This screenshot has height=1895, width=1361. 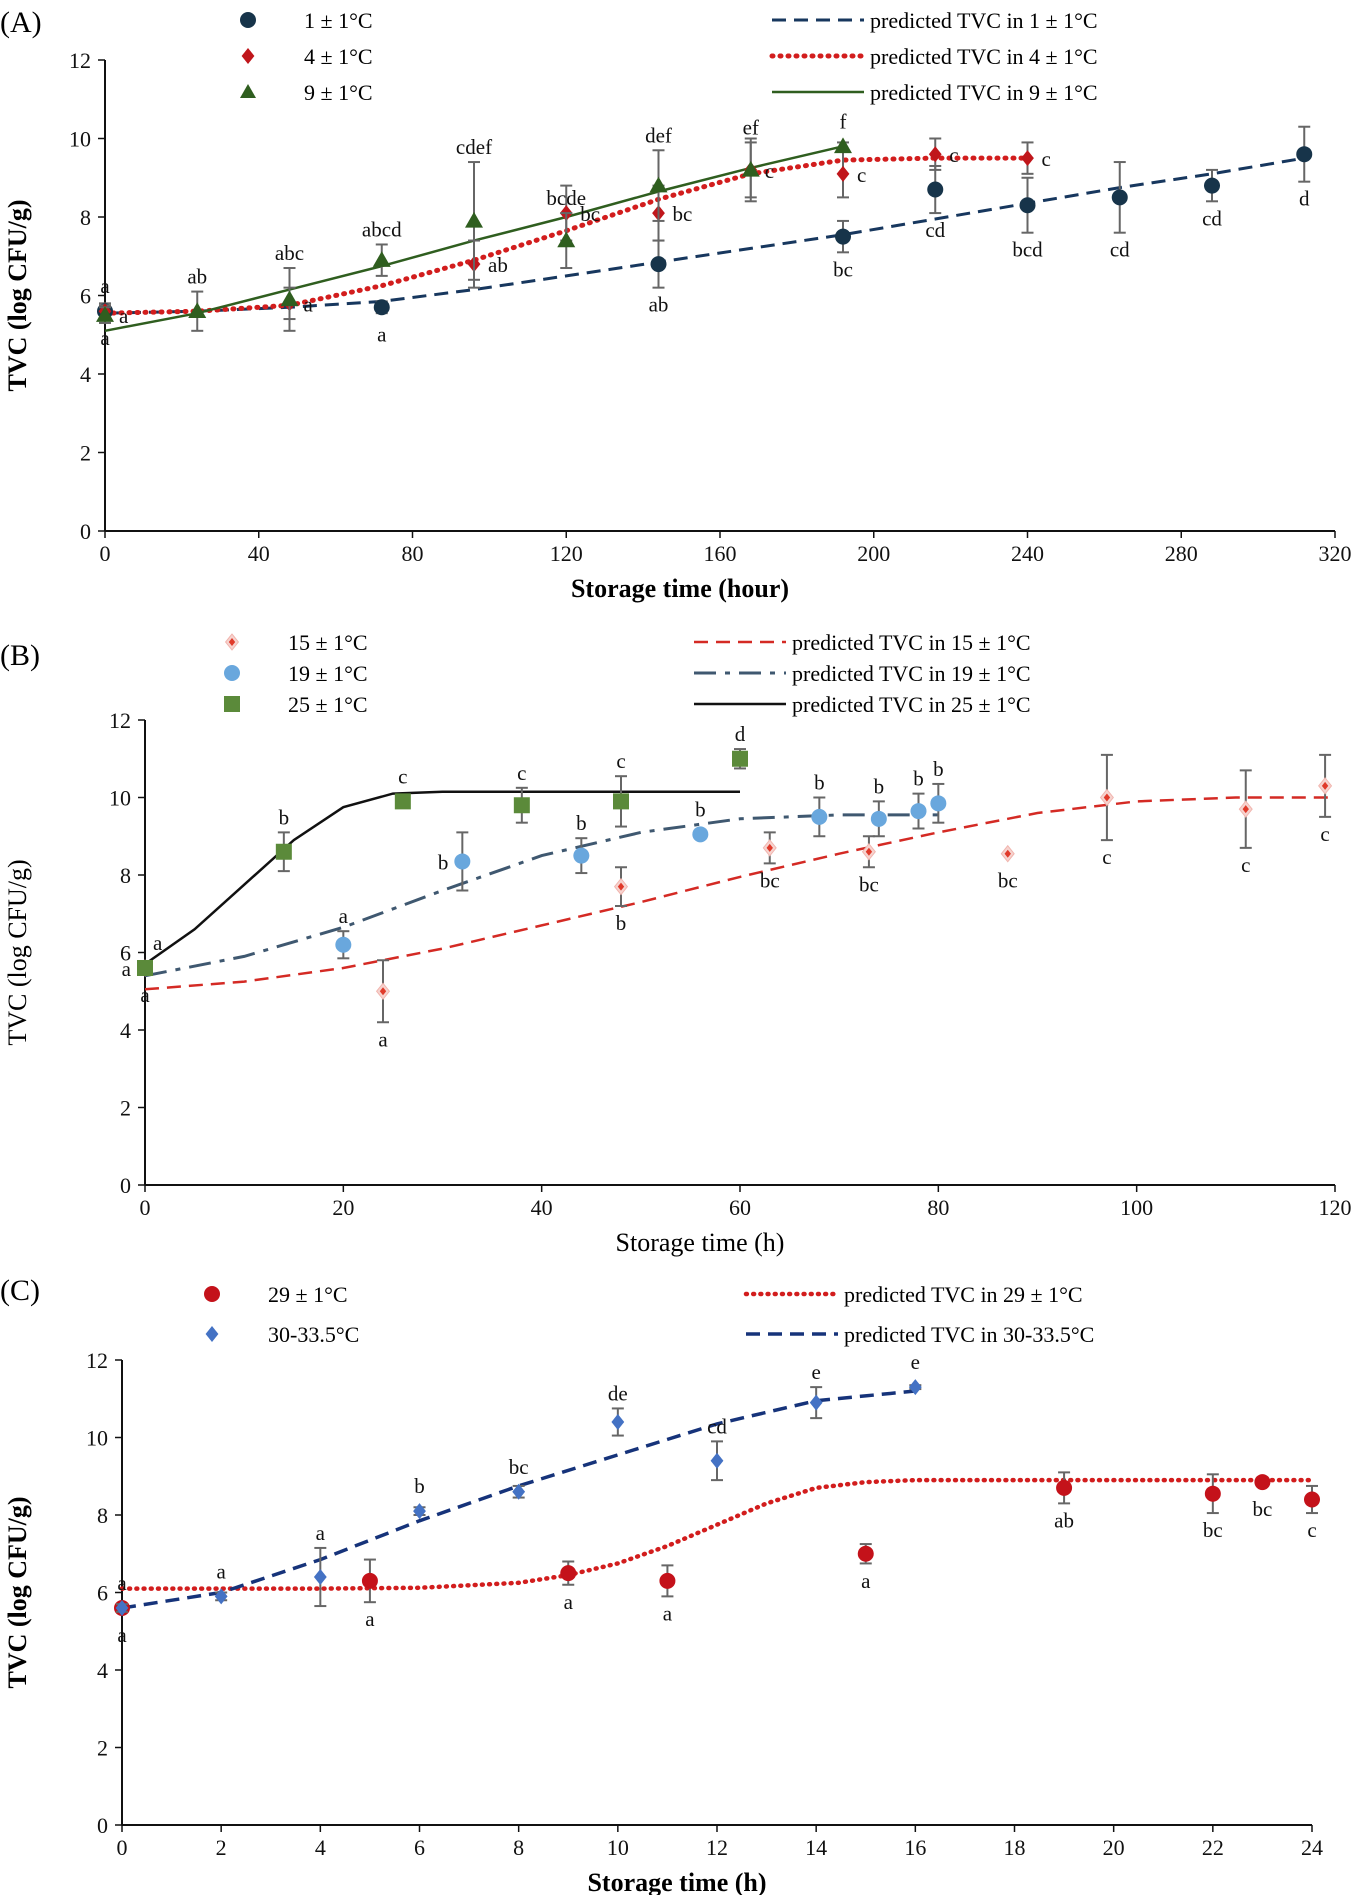 What do you see at coordinates (20, 655) in the screenshot?
I see `panel-letter: (B)` at bounding box center [20, 655].